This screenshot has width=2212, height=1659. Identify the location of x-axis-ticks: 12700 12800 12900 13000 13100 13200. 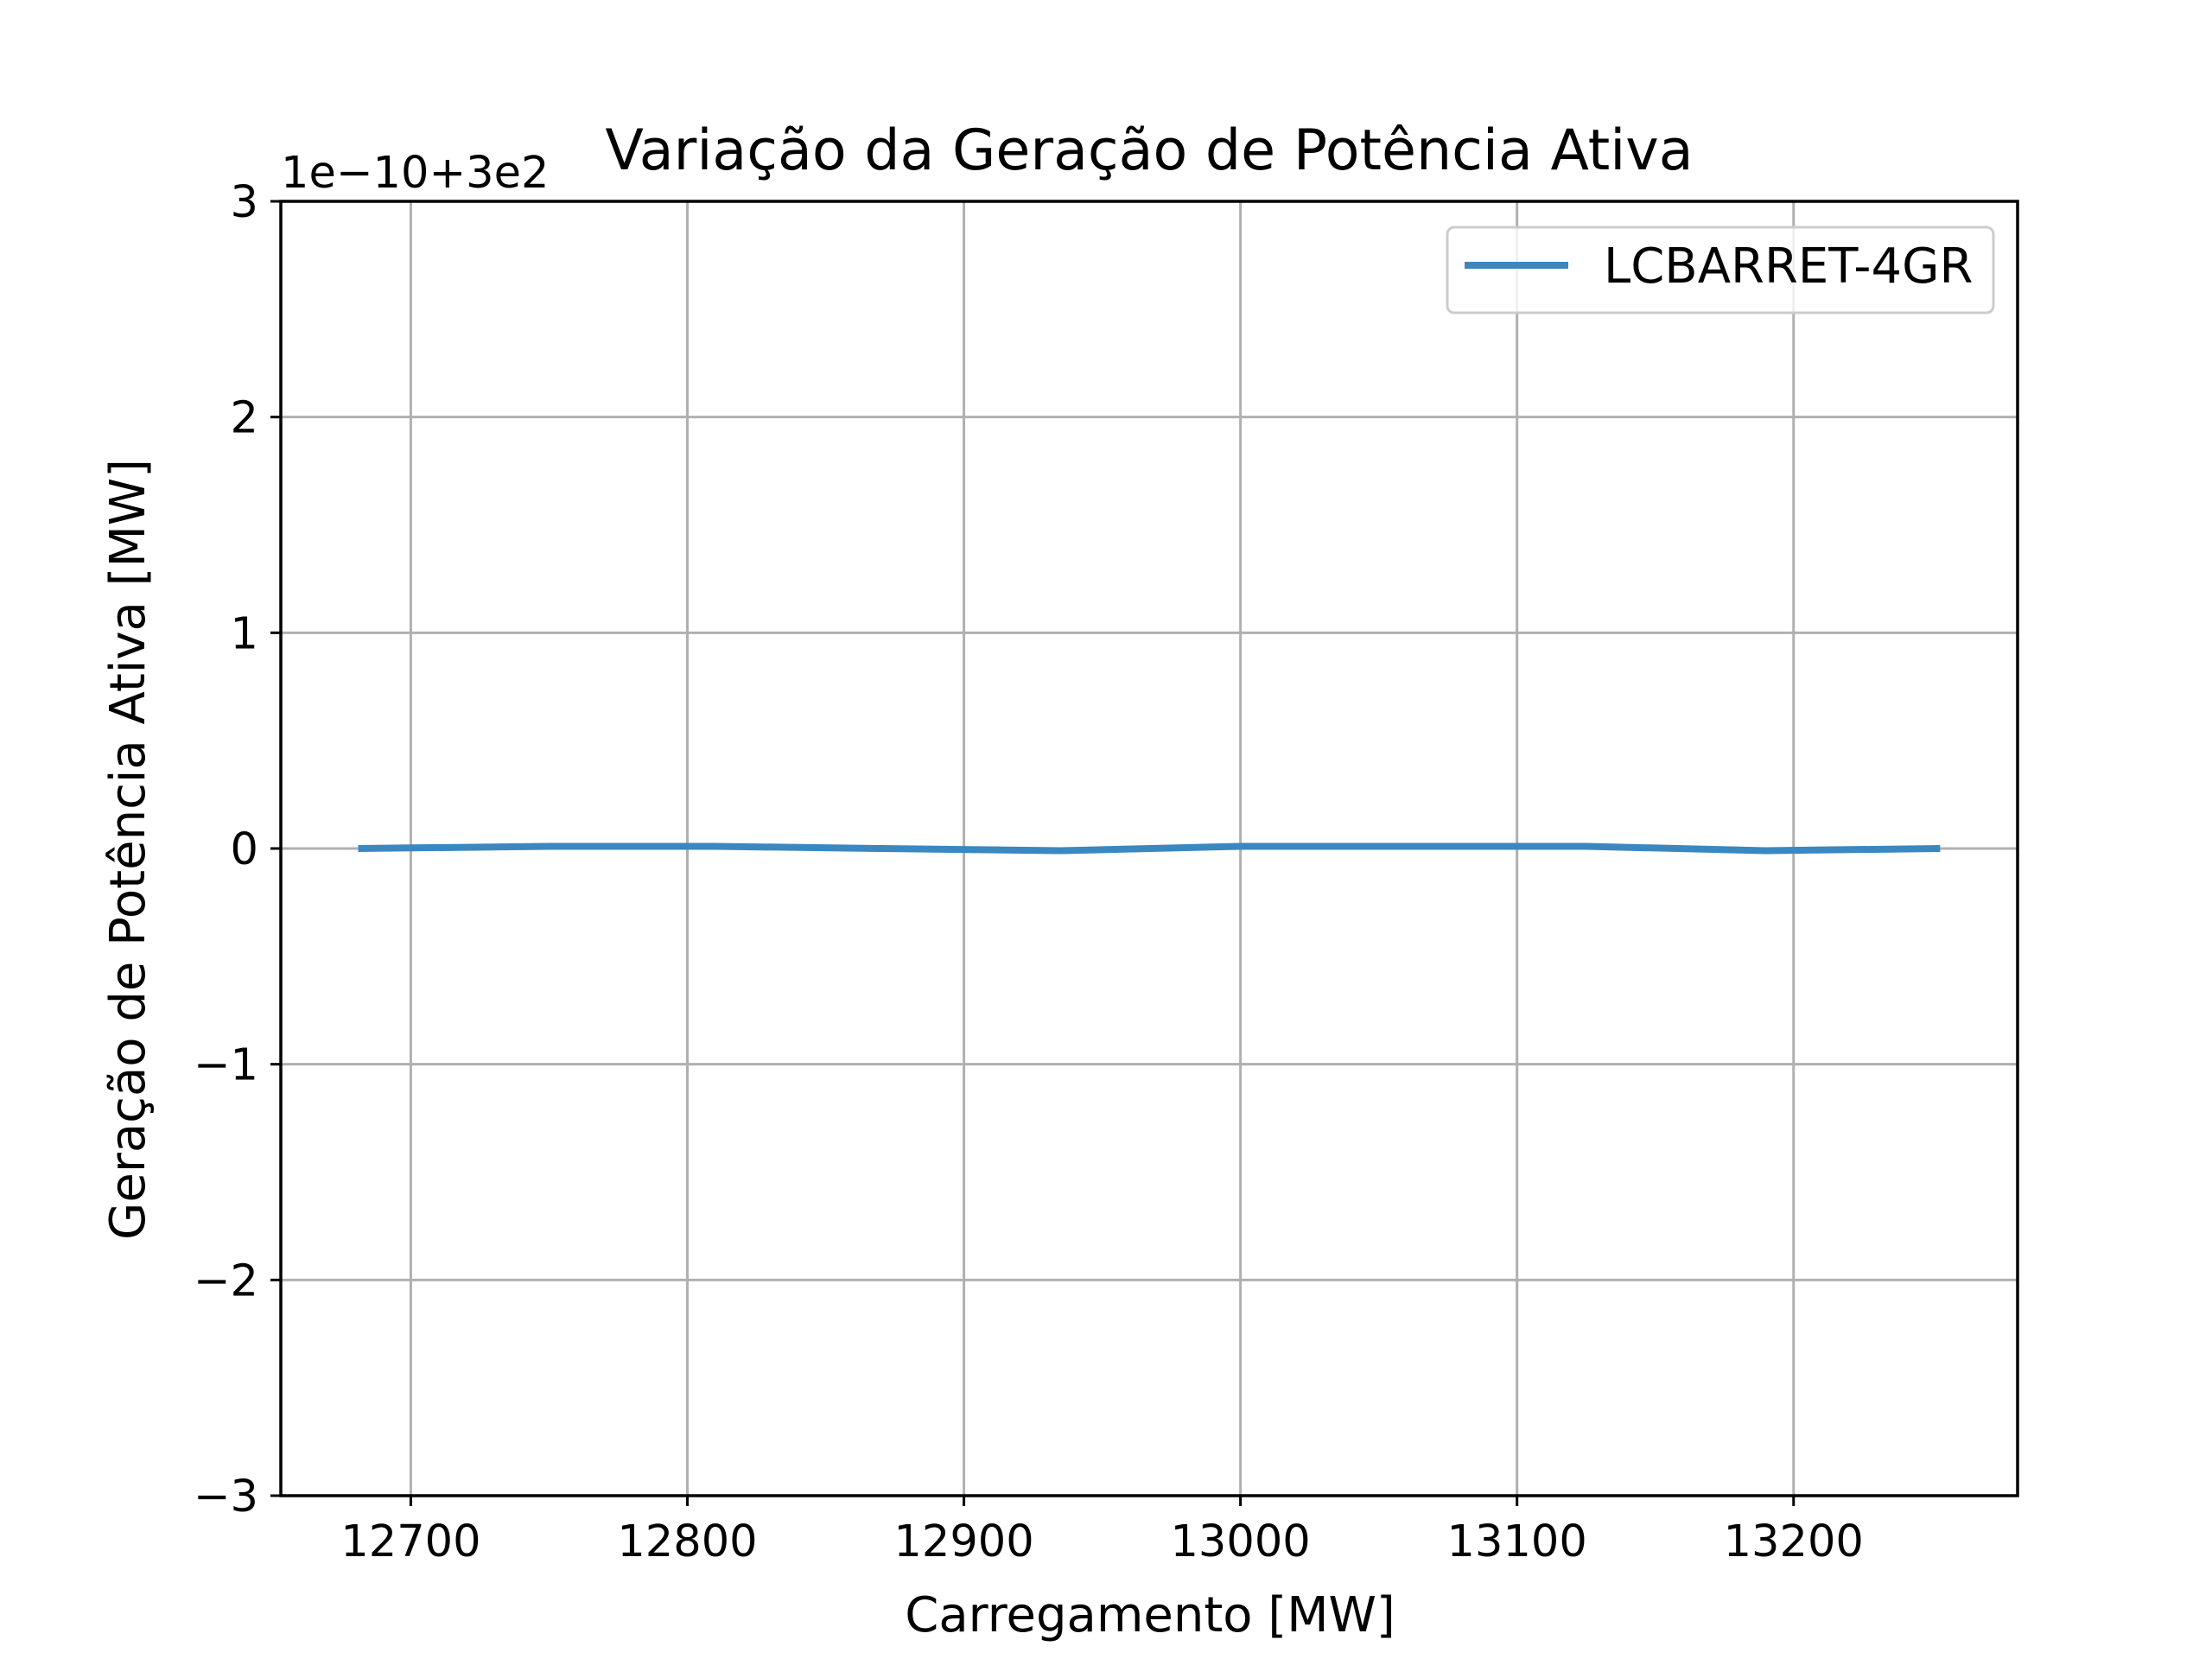
(1102, 1531).